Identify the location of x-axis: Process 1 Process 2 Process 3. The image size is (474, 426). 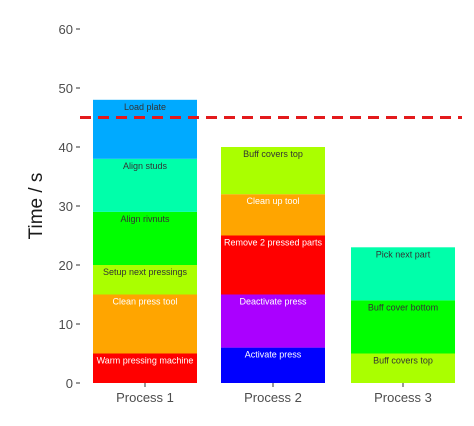
(274, 394).